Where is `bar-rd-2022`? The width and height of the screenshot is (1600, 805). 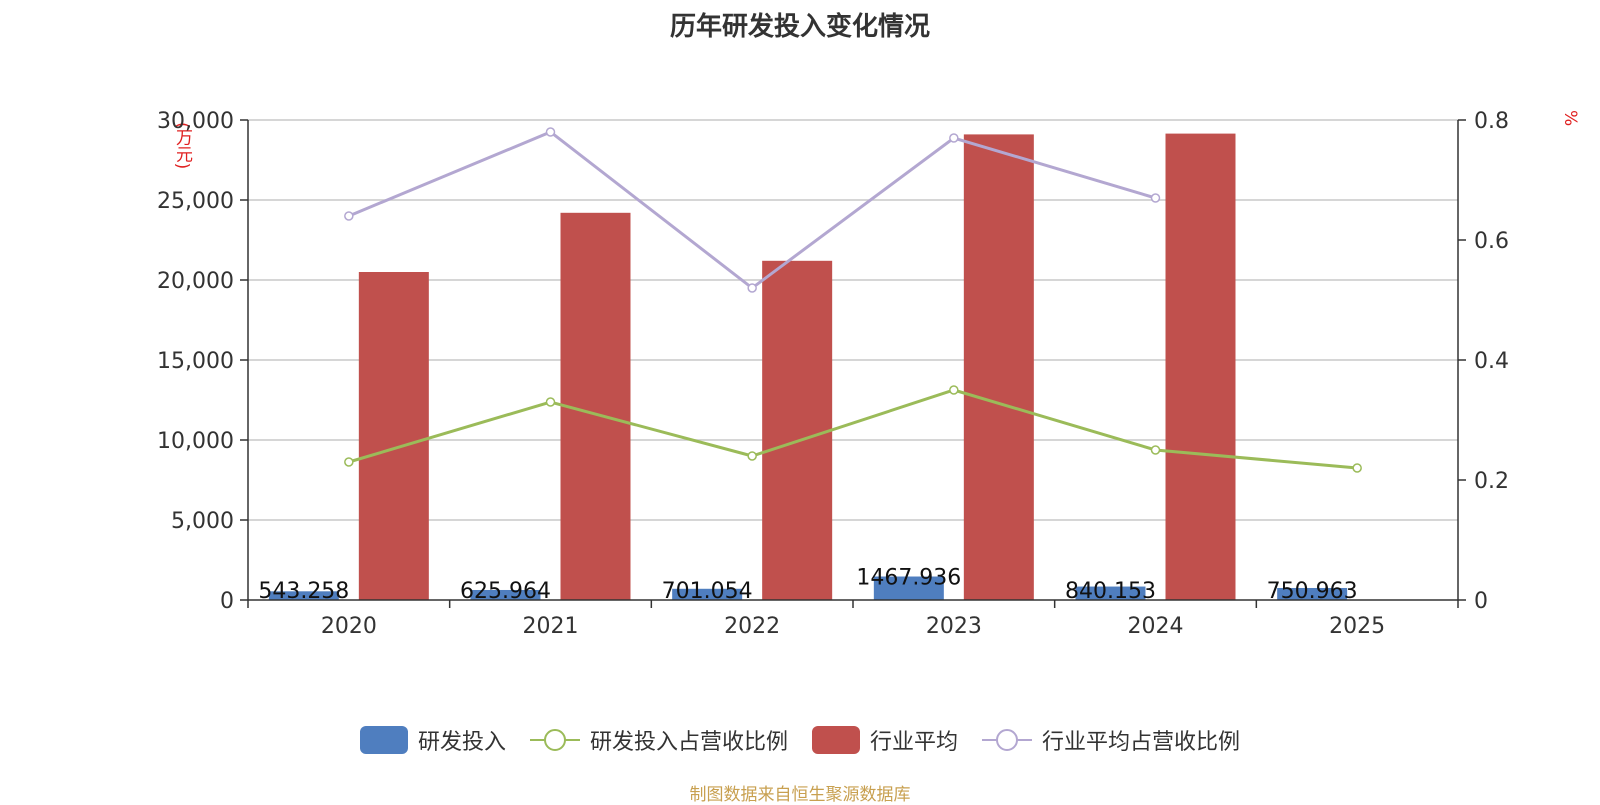 bar-rd-2022 is located at coordinates (707, 594).